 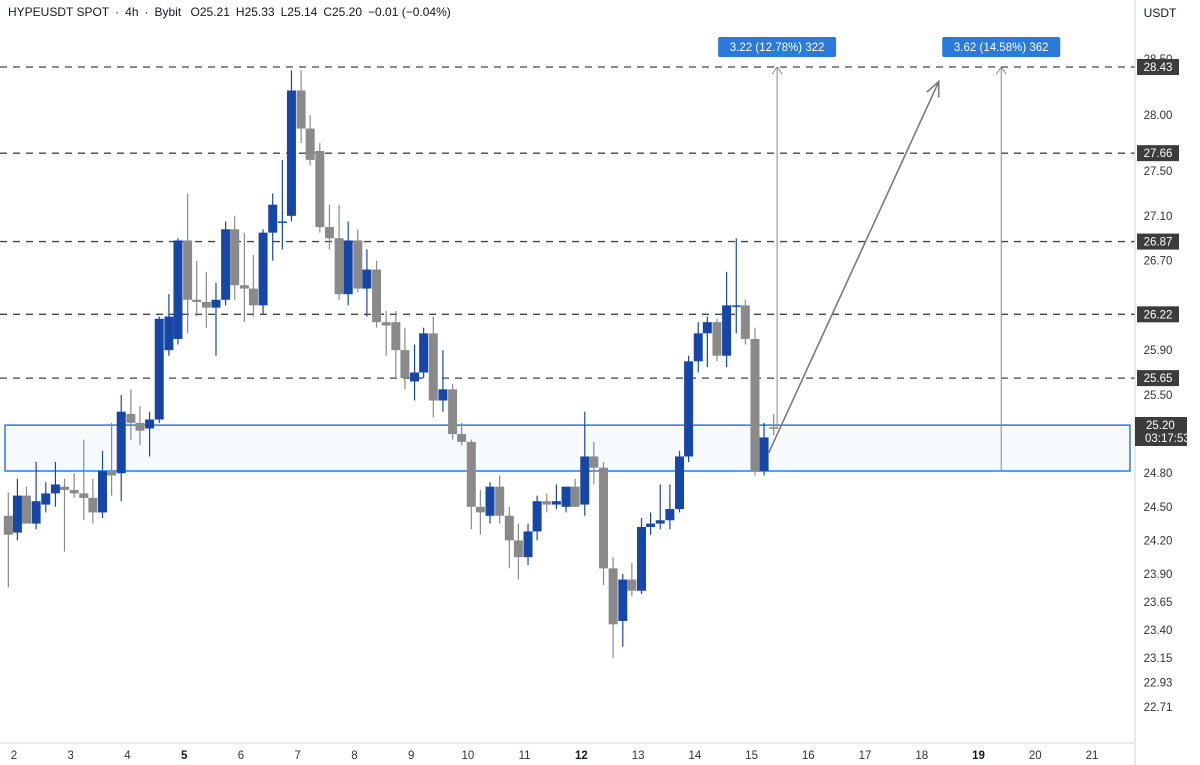 What do you see at coordinates (1158, 575) in the screenshot?
I see `price-tick: 23.90` at bounding box center [1158, 575].